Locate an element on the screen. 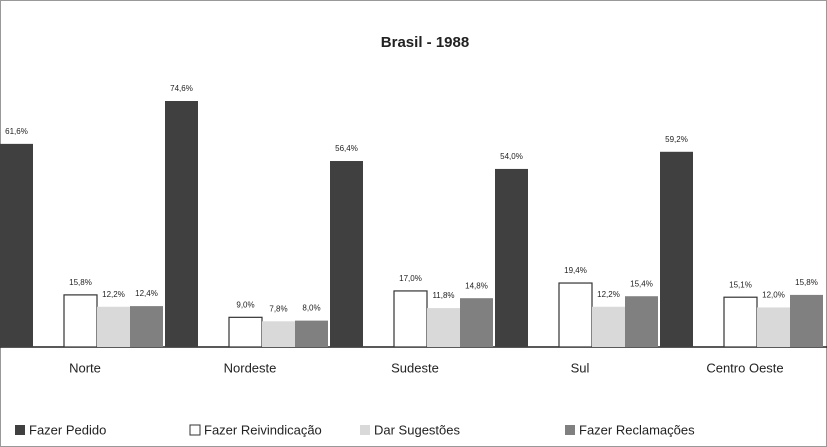 This screenshot has height=447, width=827. value-label: 15,1% is located at coordinates (740, 284).